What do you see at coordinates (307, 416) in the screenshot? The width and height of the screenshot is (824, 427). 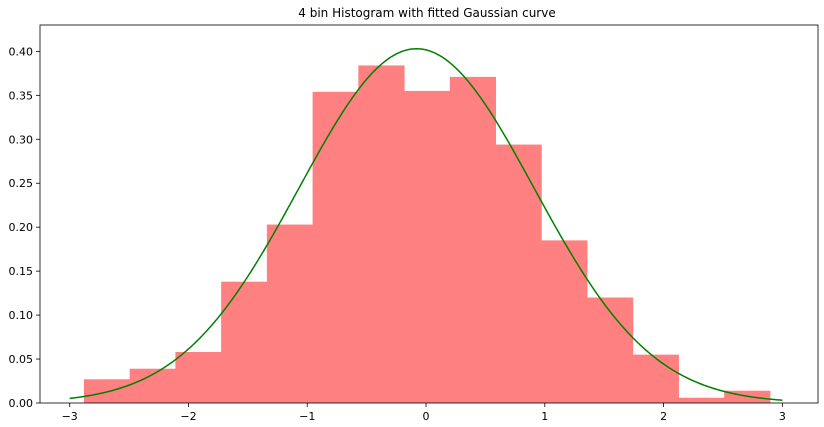 I see `x-tick-label: −1` at bounding box center [307, 416].